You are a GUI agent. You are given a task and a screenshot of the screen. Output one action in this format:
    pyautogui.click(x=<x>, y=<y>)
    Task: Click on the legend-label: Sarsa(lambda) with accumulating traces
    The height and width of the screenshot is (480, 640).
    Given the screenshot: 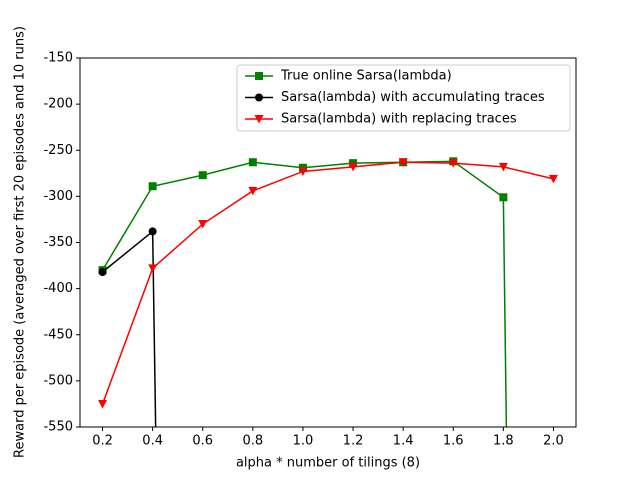 What is the action you would take?
    pyautogui.click(x=413, y=97)
    